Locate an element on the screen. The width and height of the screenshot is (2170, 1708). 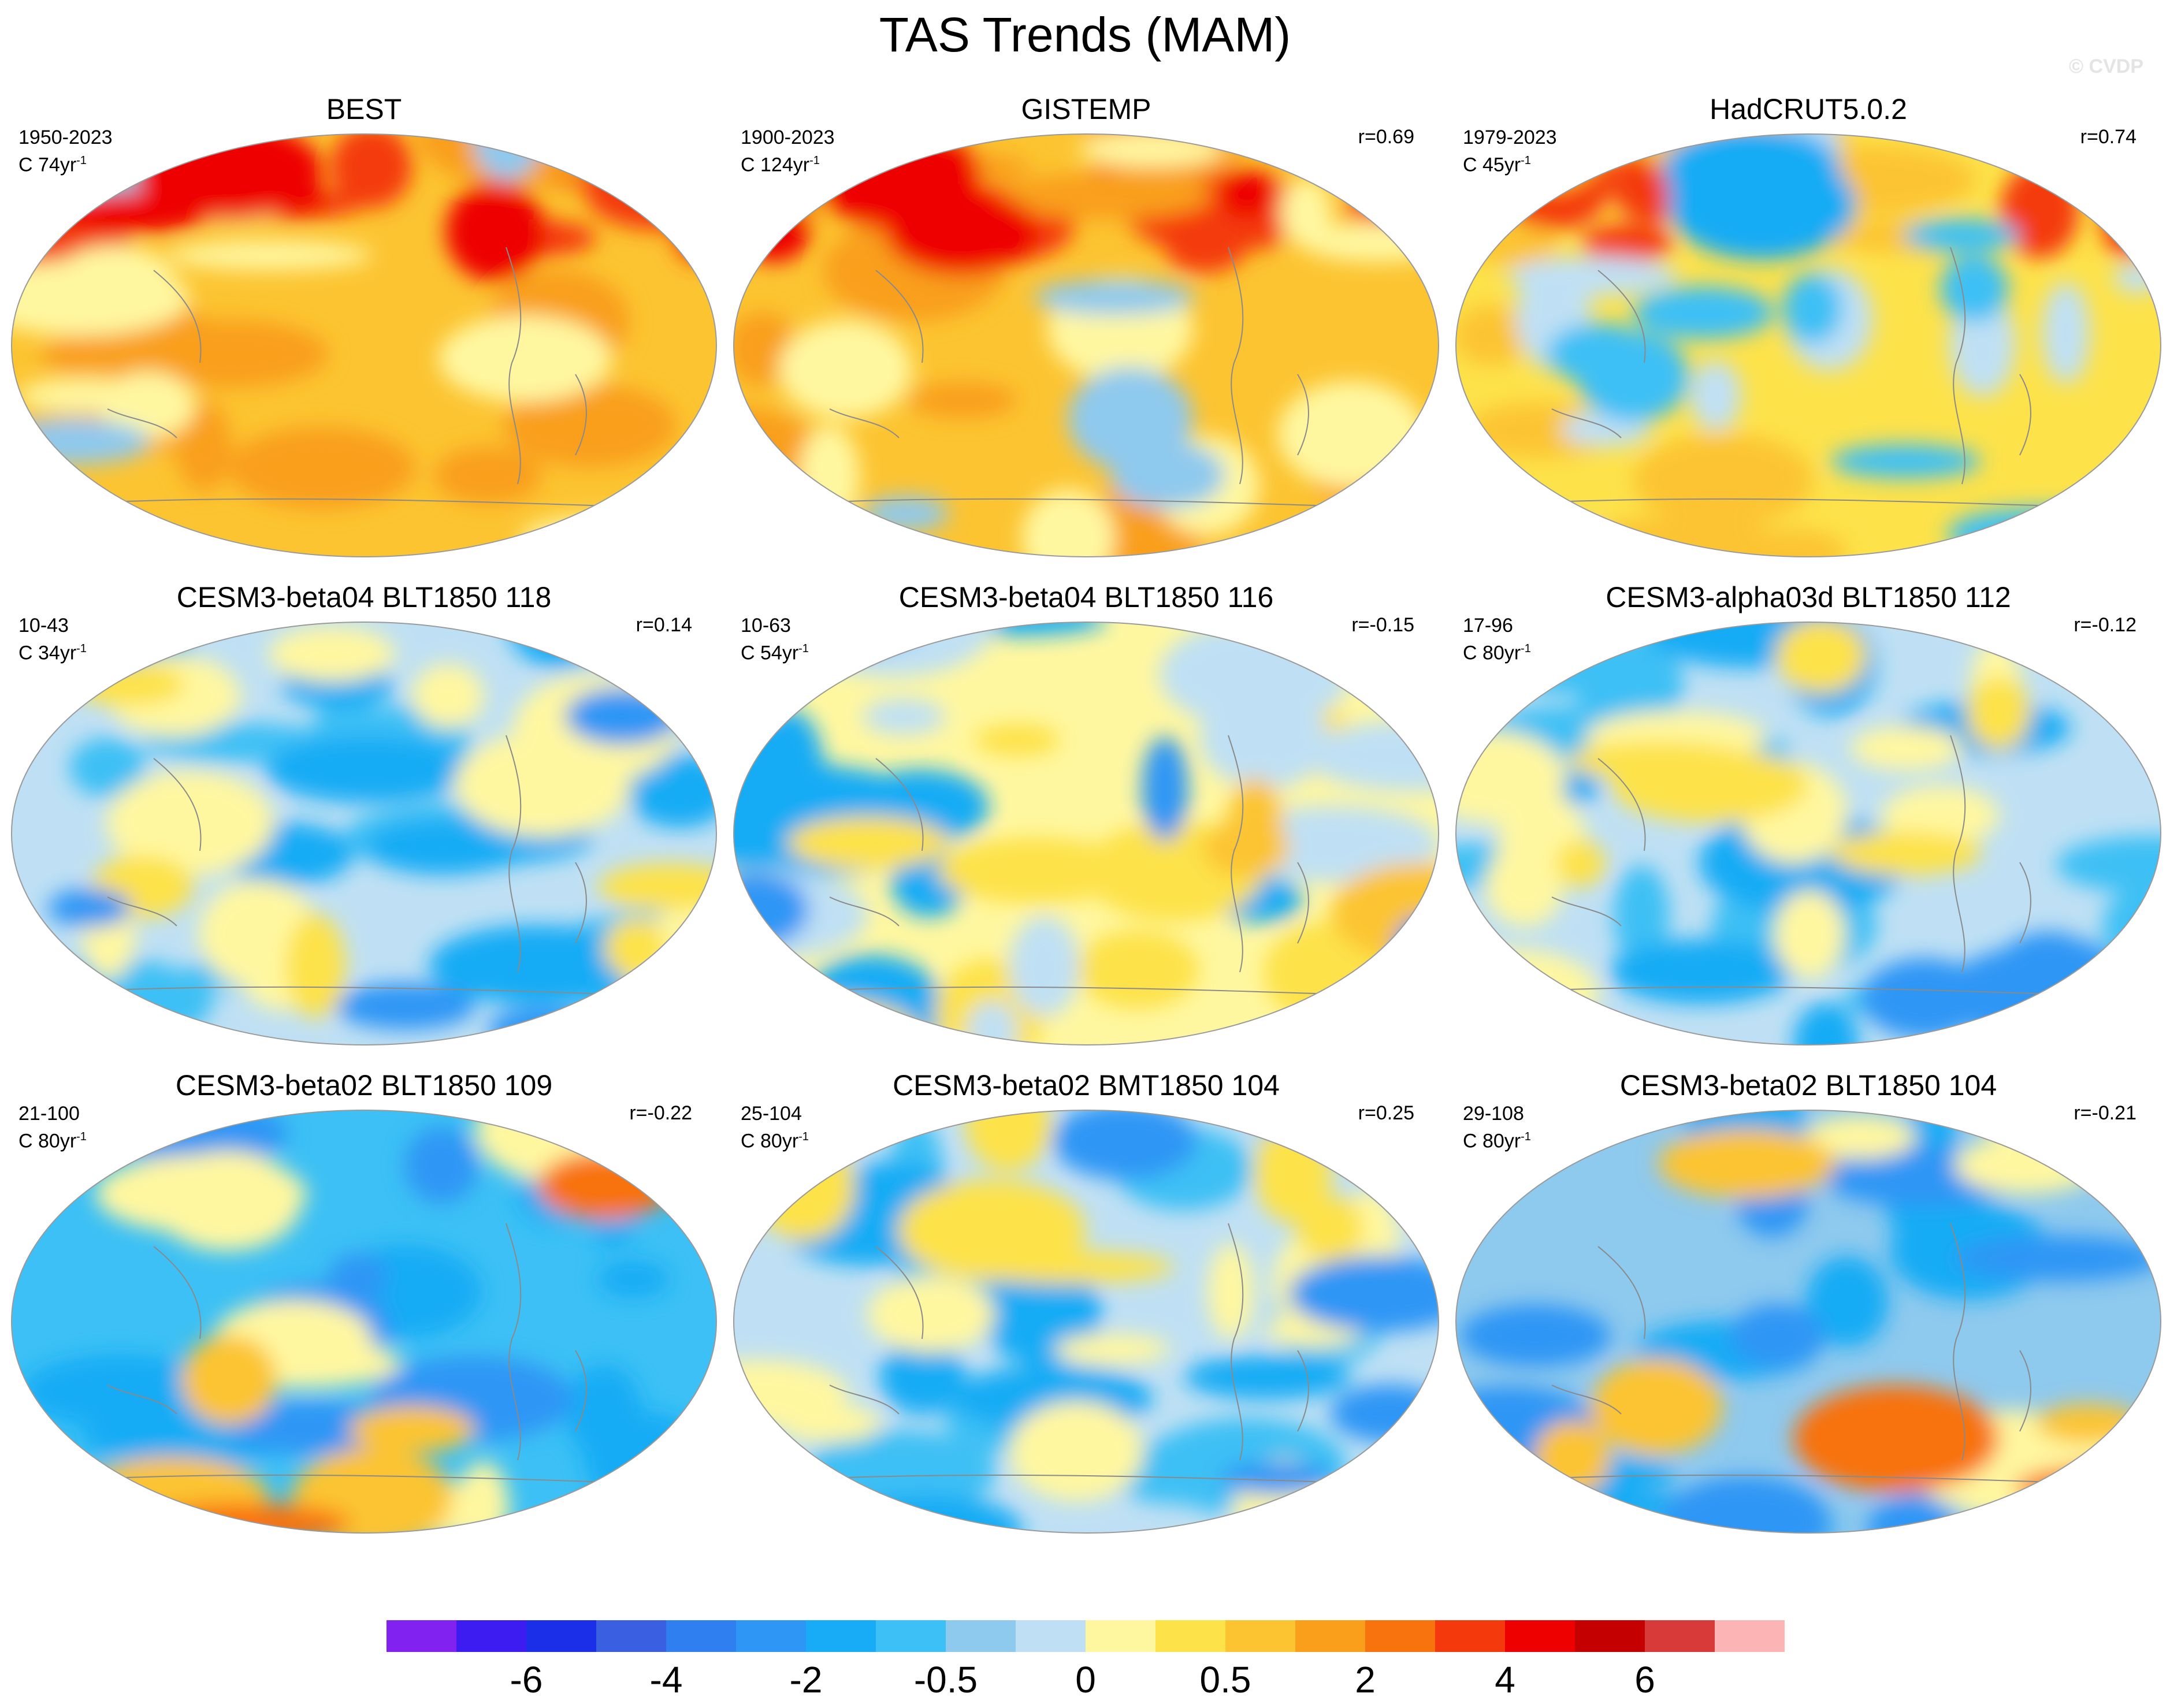
panel-period: 10-43 is located at coordinates (43, 626).